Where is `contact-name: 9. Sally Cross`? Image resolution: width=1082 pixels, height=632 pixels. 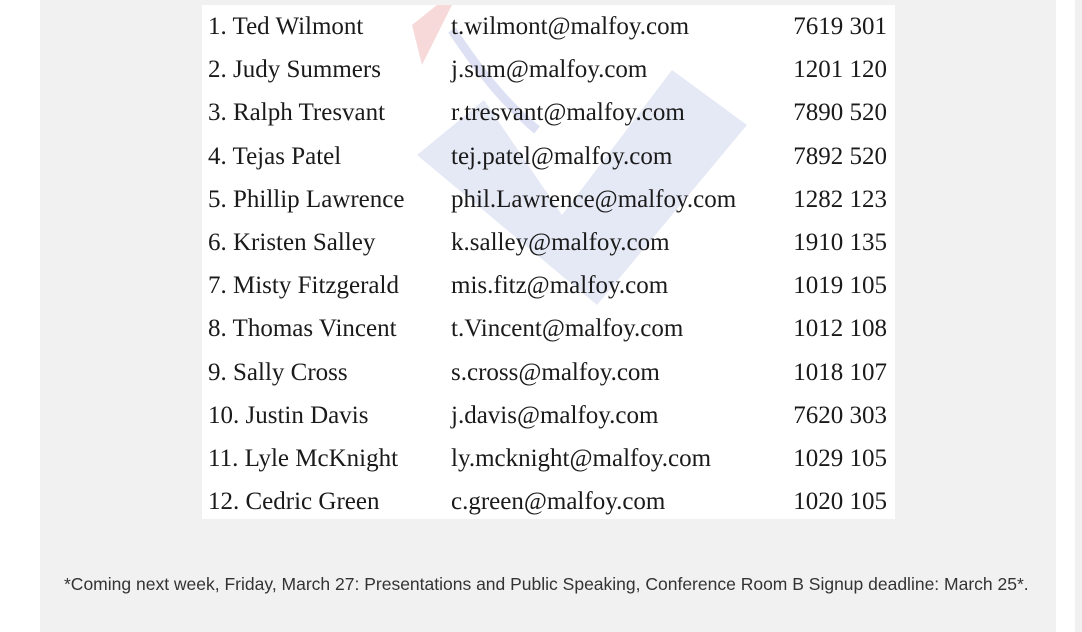 contact-name: 9. Sally Cross is located at coordinates (278, 372).